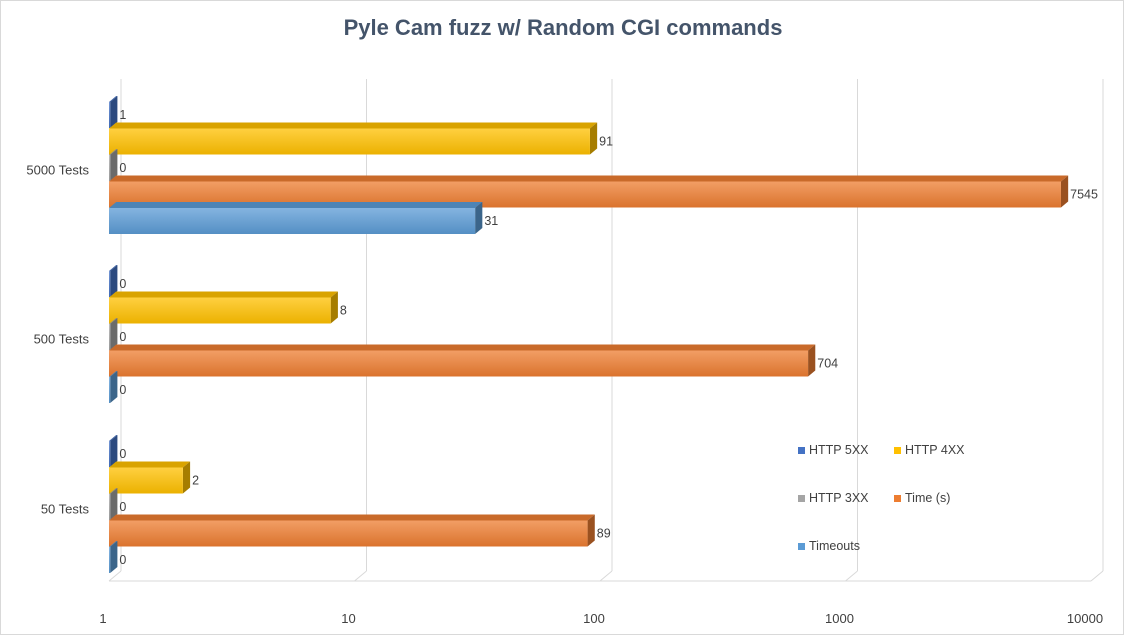 The image size is (1124, 636). Describe the element at coordinates (113, 557) in the screenshot. I see `bar-timeouts-50-tests` at that location.